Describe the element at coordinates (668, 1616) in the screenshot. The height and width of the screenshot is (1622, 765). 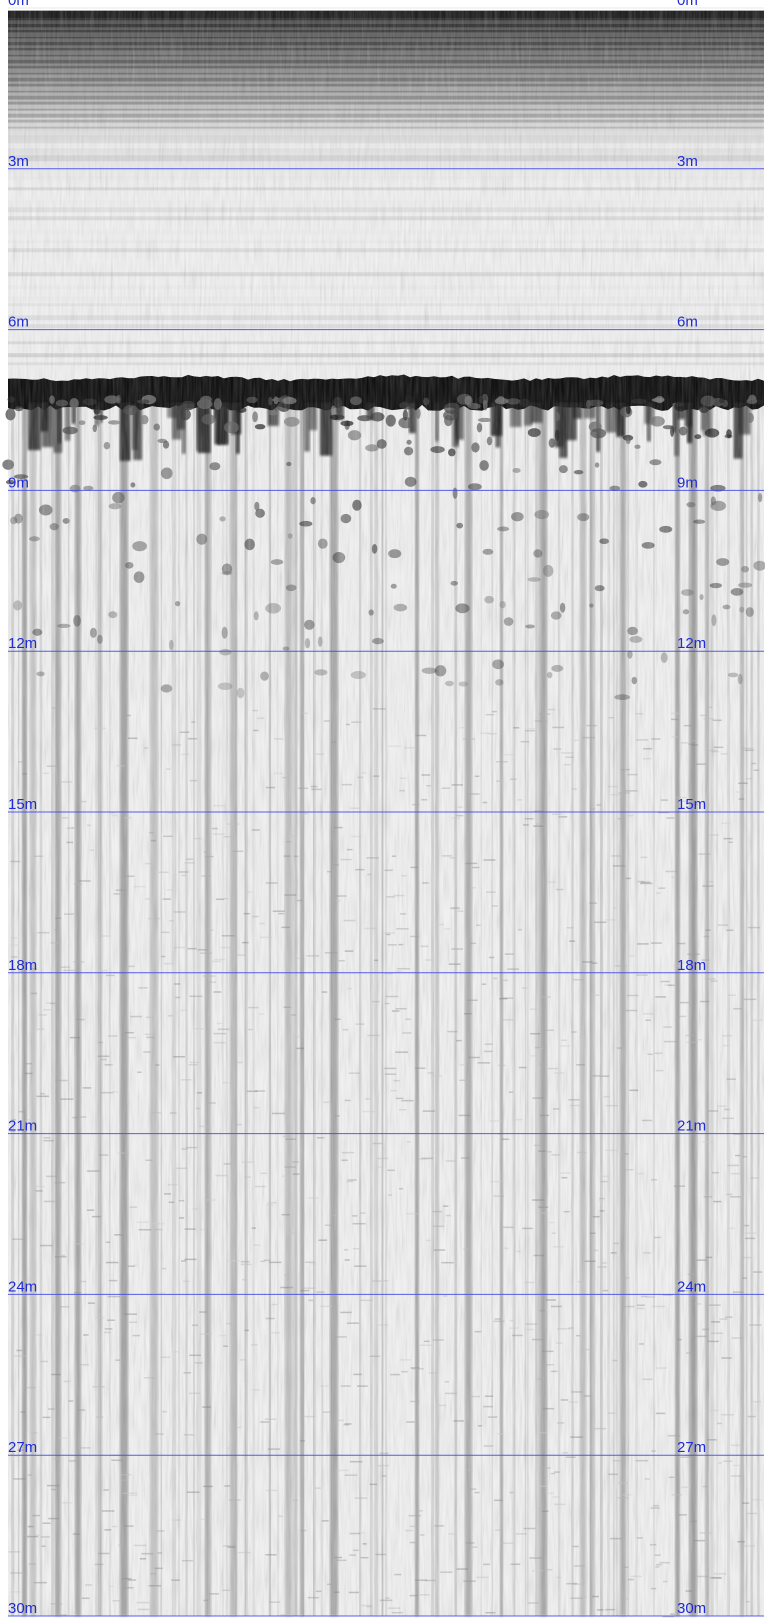
I see `speckle` at that location.